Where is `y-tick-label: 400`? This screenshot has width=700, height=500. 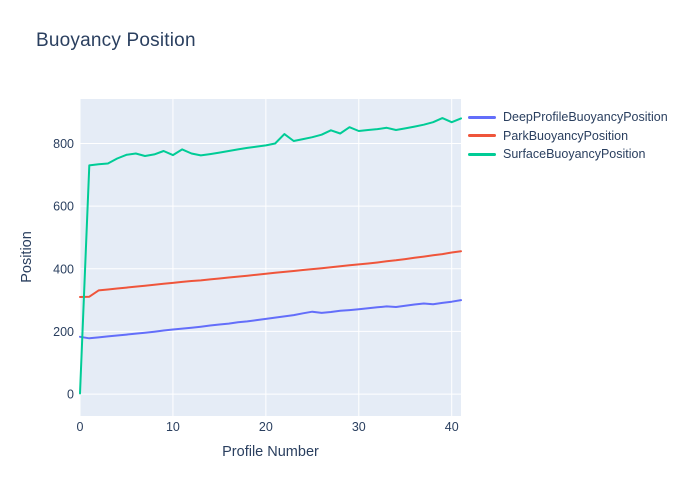
y-tick-label: 400 is located at coordinates (63, 269).